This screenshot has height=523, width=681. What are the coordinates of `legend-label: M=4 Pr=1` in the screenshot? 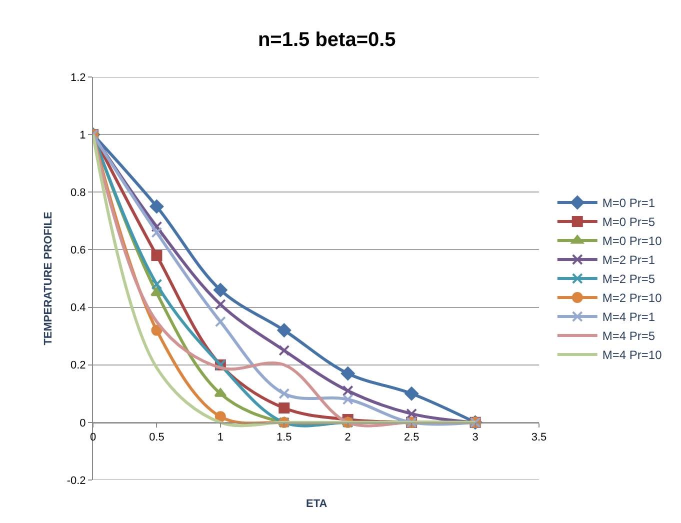 It's located at (629, 317).